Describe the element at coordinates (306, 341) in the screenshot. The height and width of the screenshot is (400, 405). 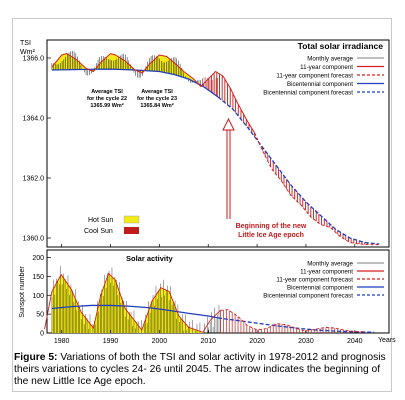
I see `x-tick-label: 2030` at that location.